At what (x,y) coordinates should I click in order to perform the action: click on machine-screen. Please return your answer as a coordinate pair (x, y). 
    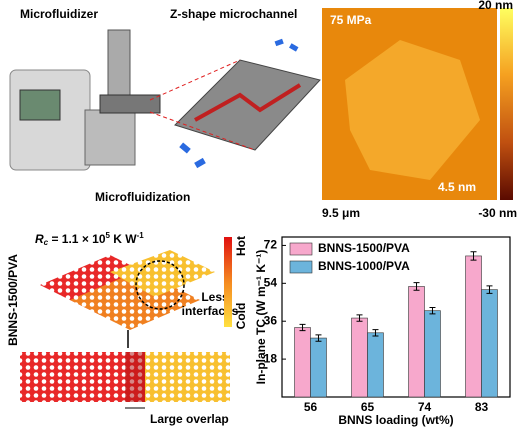
    Looking at the image, I should click on (40, 105).